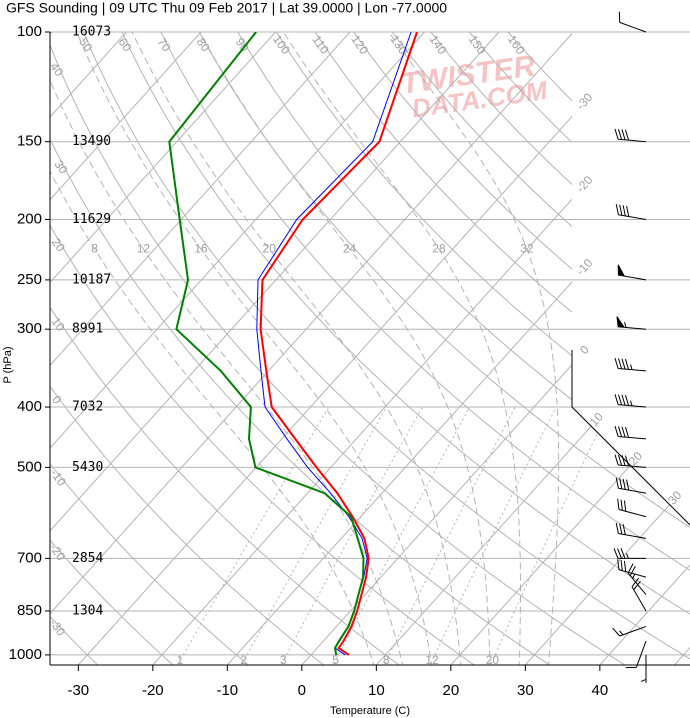 The height and width of the screenshot is (718, 690). Describe the element at coordinates (29, 610) in the screenshot. I see `y-tick-label: 850` at that location.